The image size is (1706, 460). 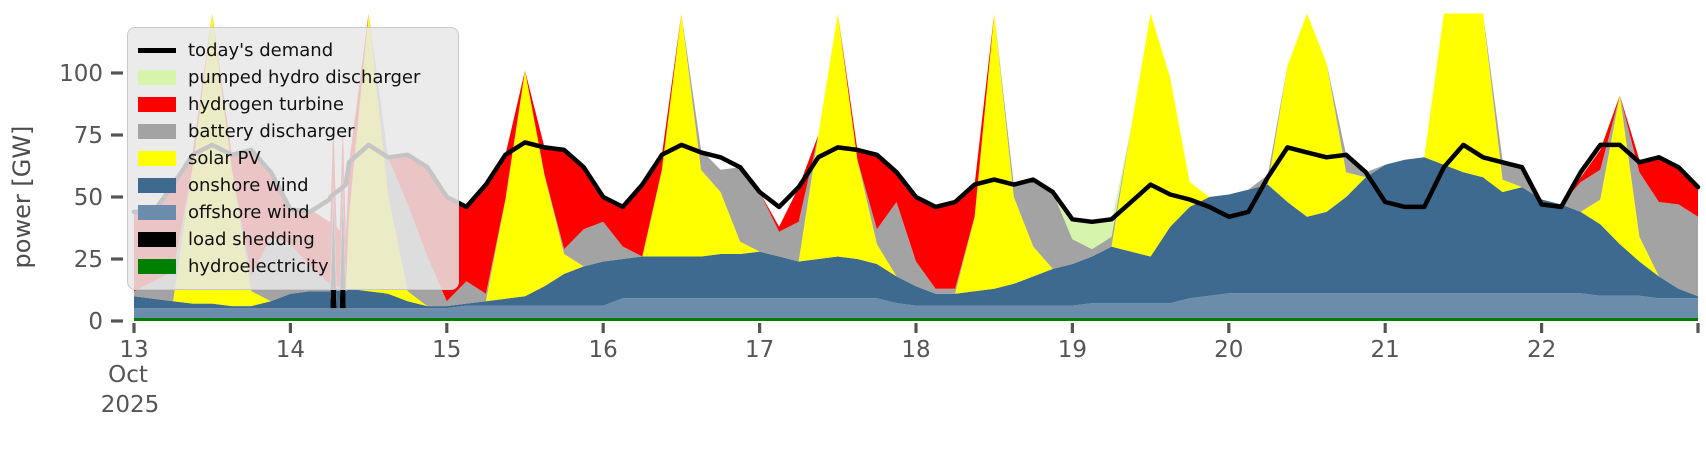 I want to click on legend-line-sample, so click(x=157, y=50).